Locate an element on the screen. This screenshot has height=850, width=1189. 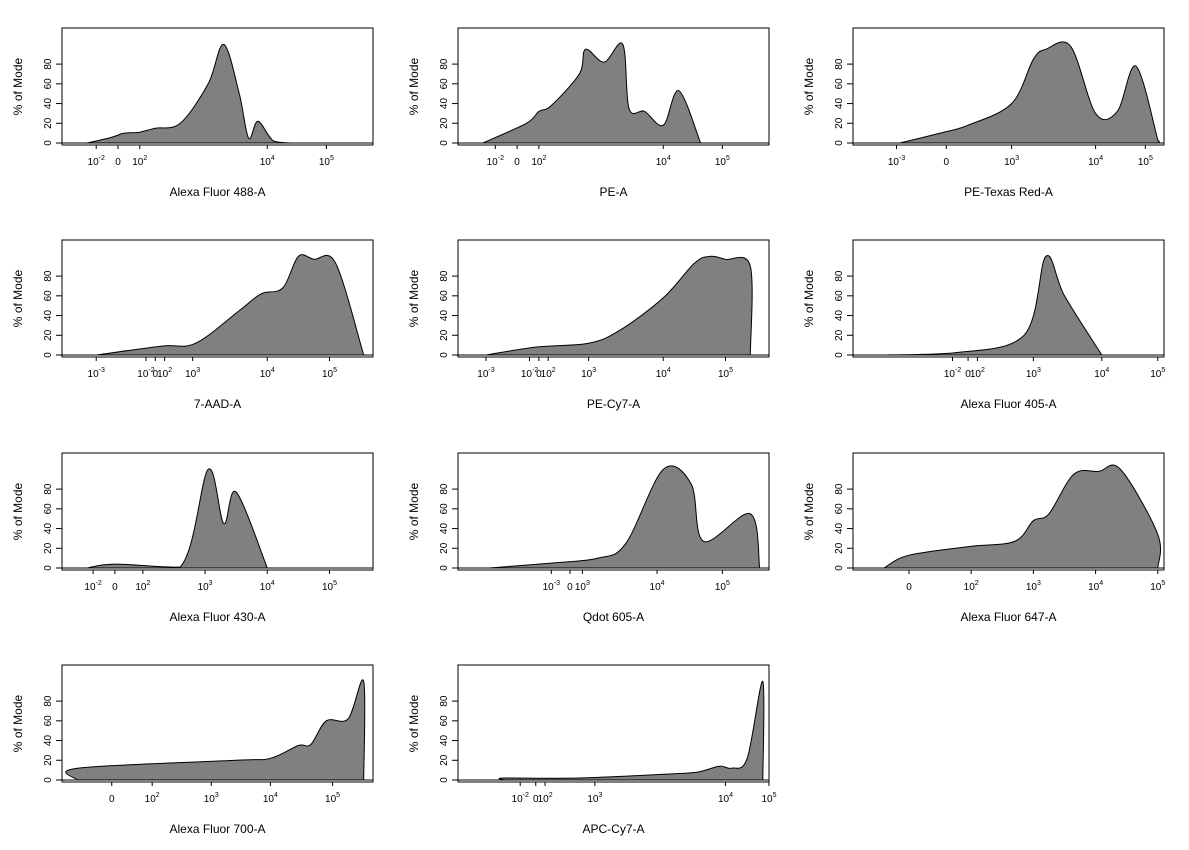
x-axis-label: Alexa Fluor 700-A is located at coordinates (217, 829).